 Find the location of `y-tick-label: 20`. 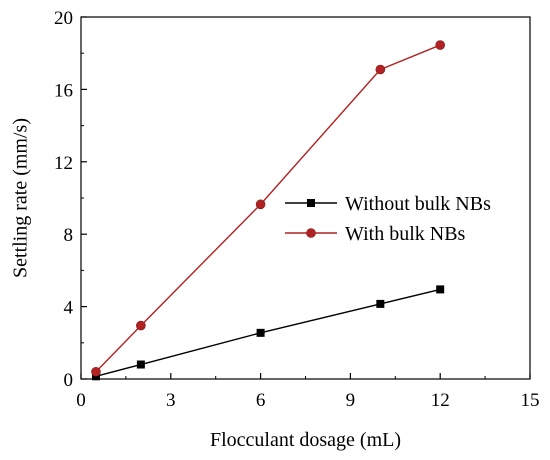

y-tick-label: 20 is located at coordinates (63, 18).